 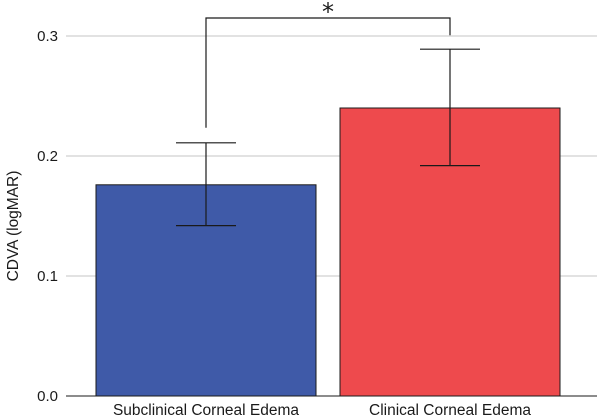 I want to click on y-tick-label: 0.3, so click(x=47, y=36).